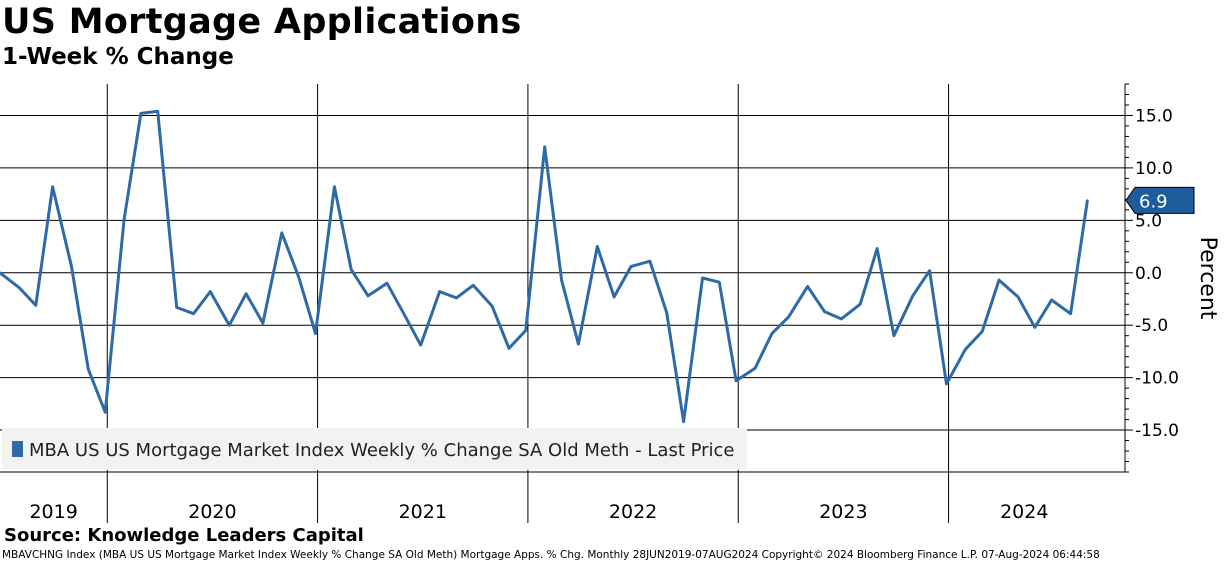  I want to click on last-value-label: 6.9, so click(1153, 201).